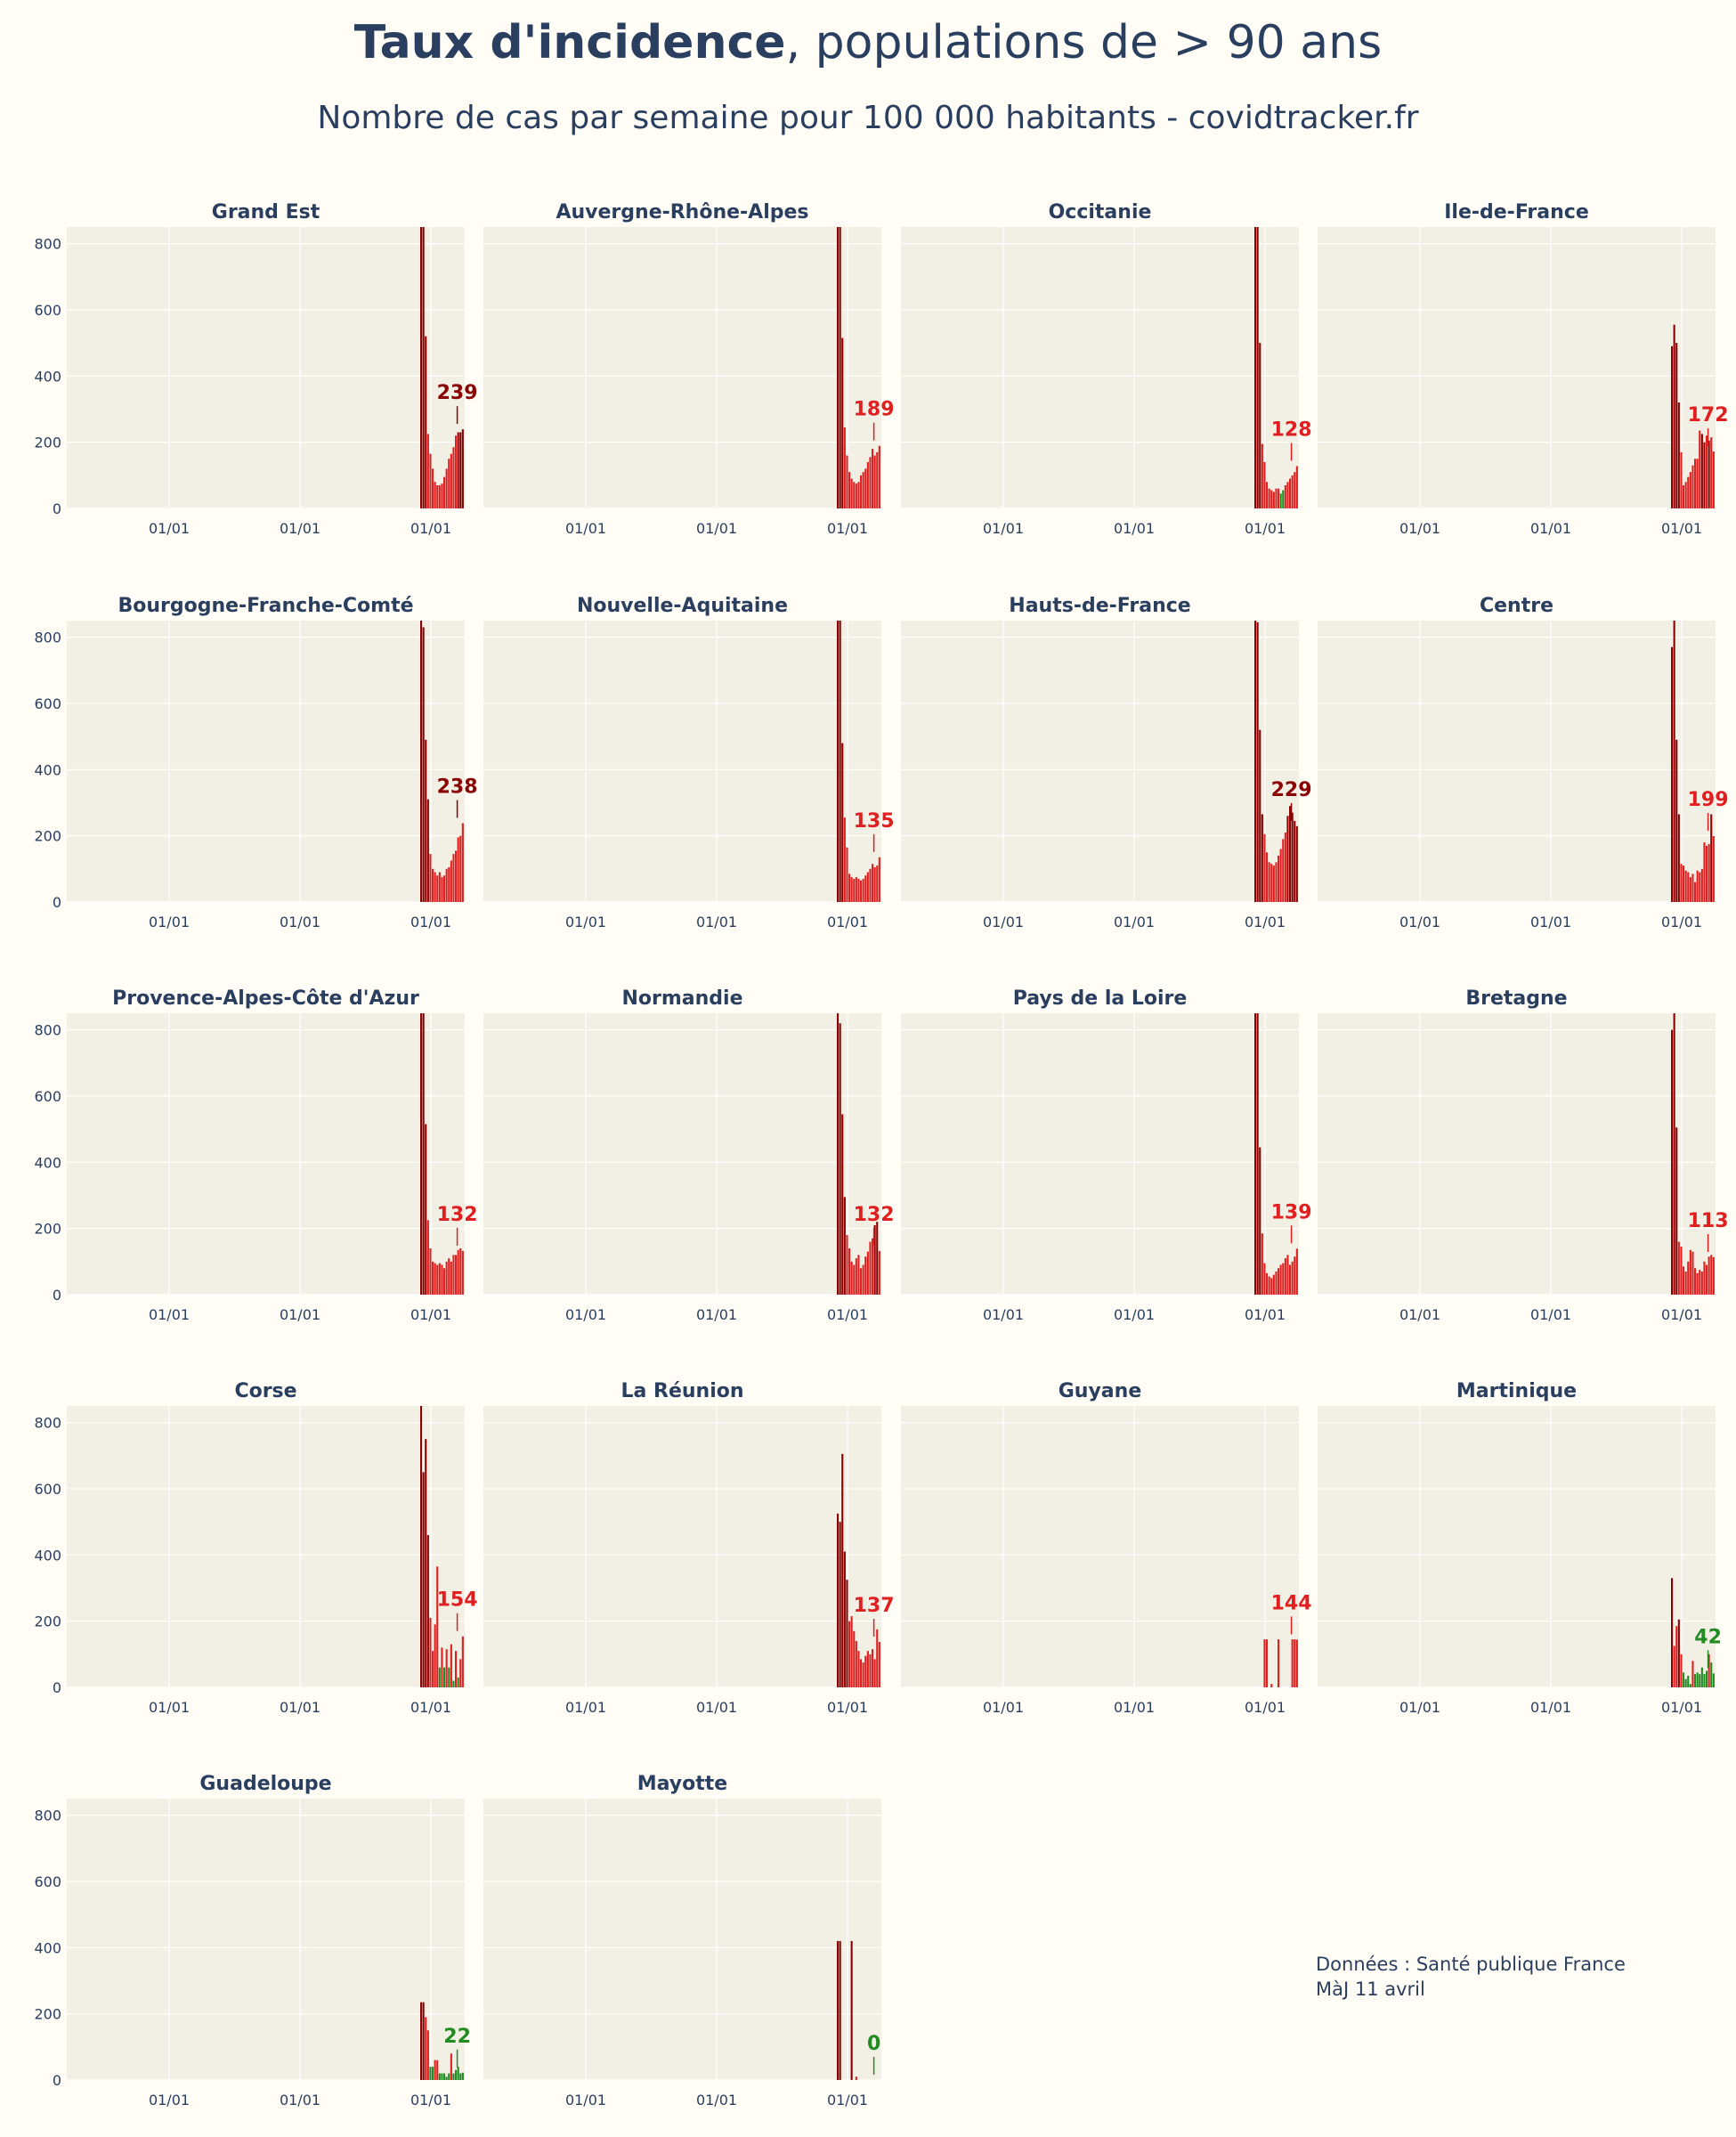  Describe the element at coordinates (458, 787) in the screenshot. I see `last-value-label: 238` at that location.